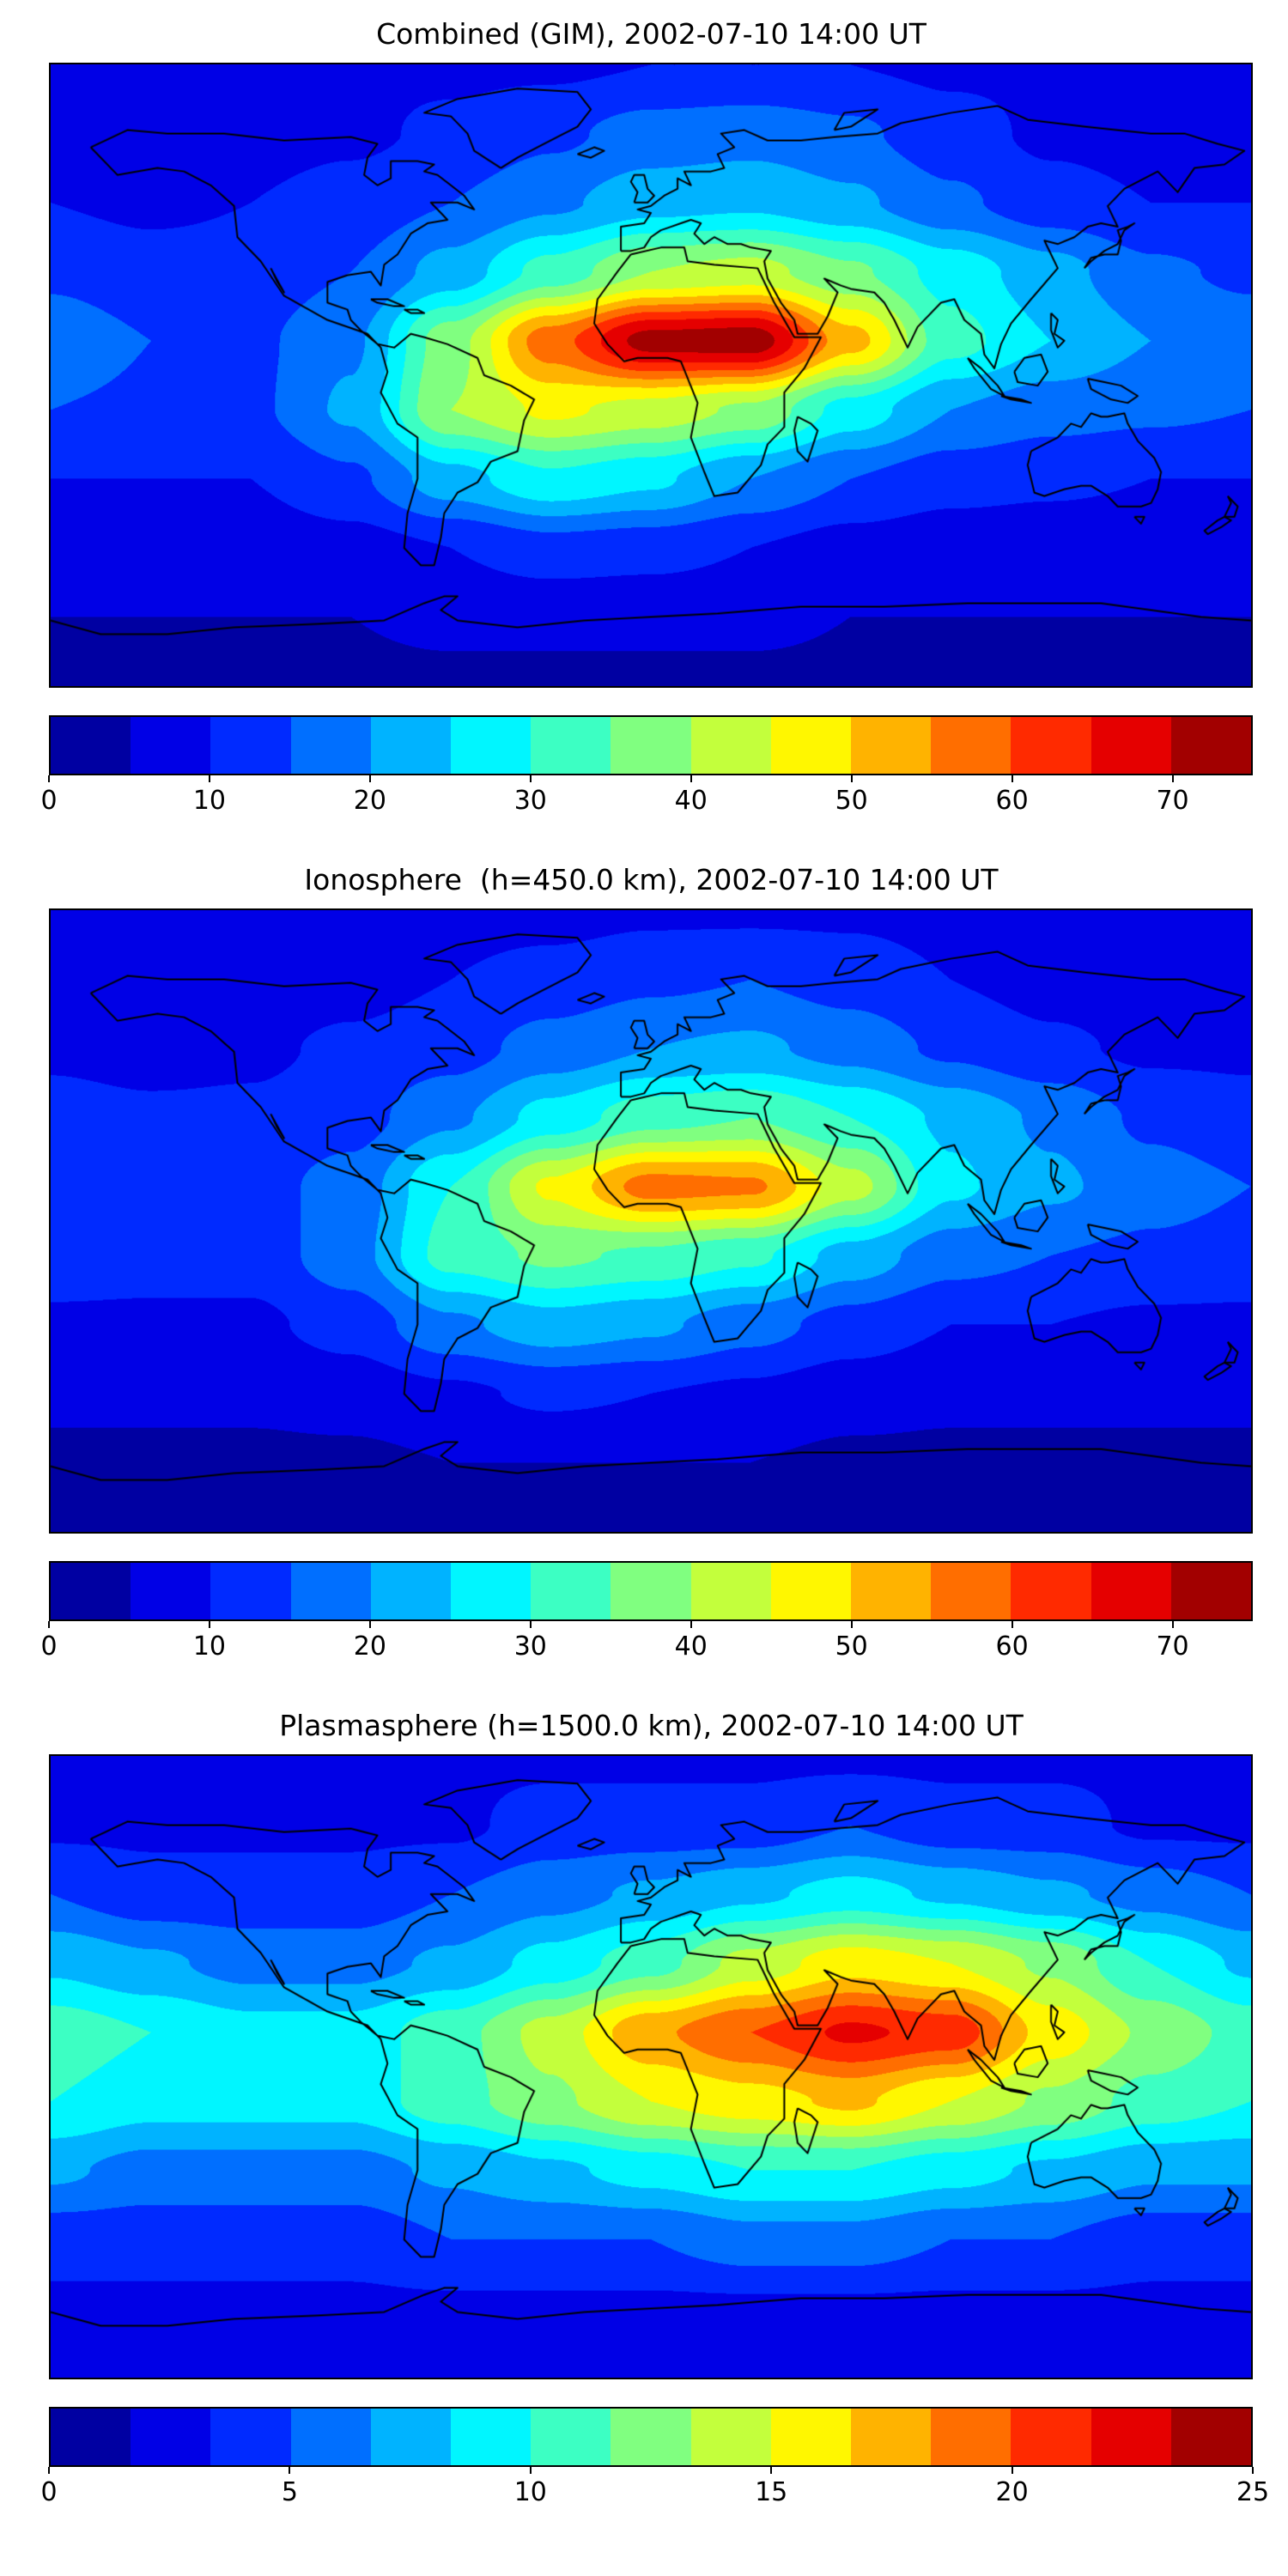 The width and height of the screenshot is (1288, 2576). What do you see at coordinates (771, 2492) in the screenshot?
I see `colorbar-tick-label: 15` at bounding box center [771, 2492].